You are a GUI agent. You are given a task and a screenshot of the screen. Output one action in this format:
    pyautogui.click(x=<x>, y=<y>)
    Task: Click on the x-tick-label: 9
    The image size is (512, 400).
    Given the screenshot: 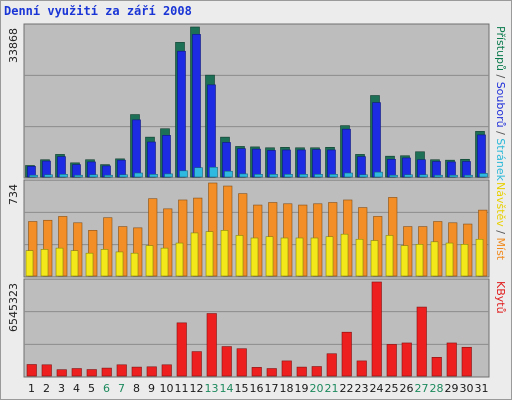 What is the action you would take?
    pyautogui.click(x=151, y=388)
    